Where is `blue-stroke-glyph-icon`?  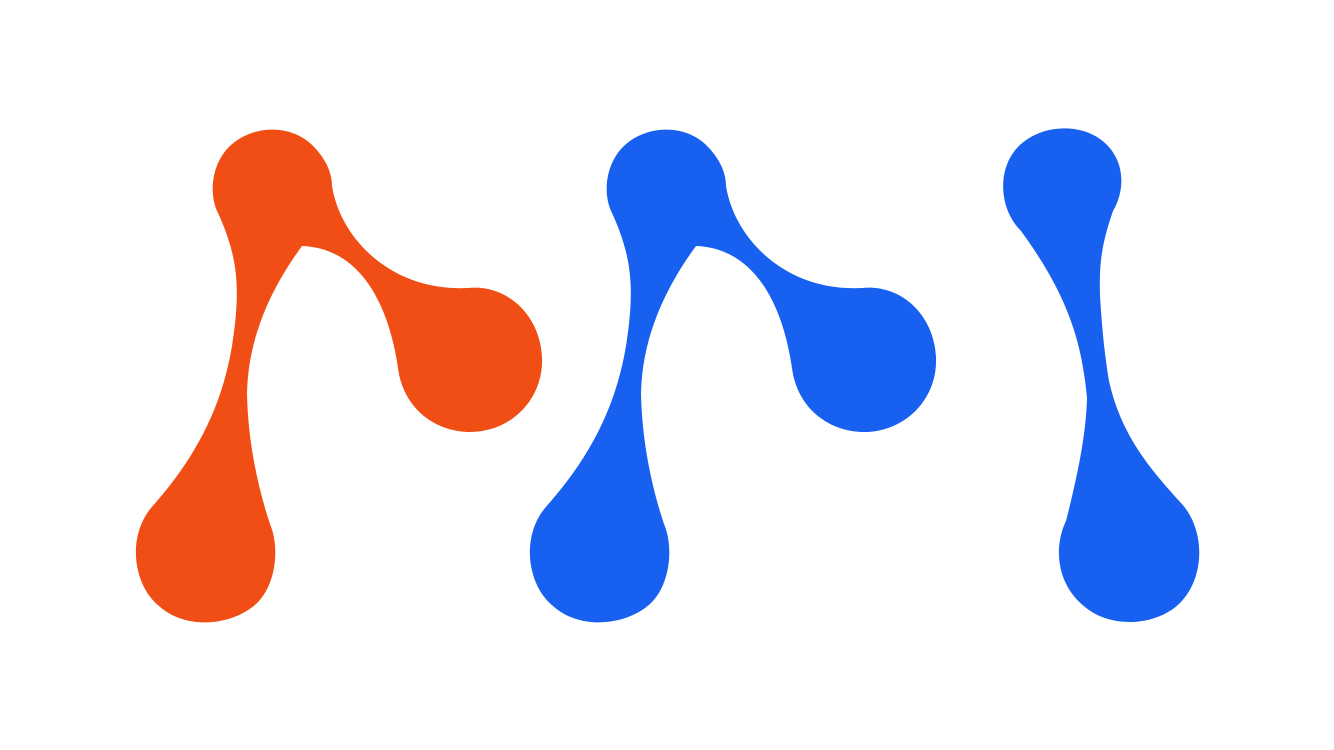 blue-stroke-glyph-icon is located at coordinates (1101, 375).